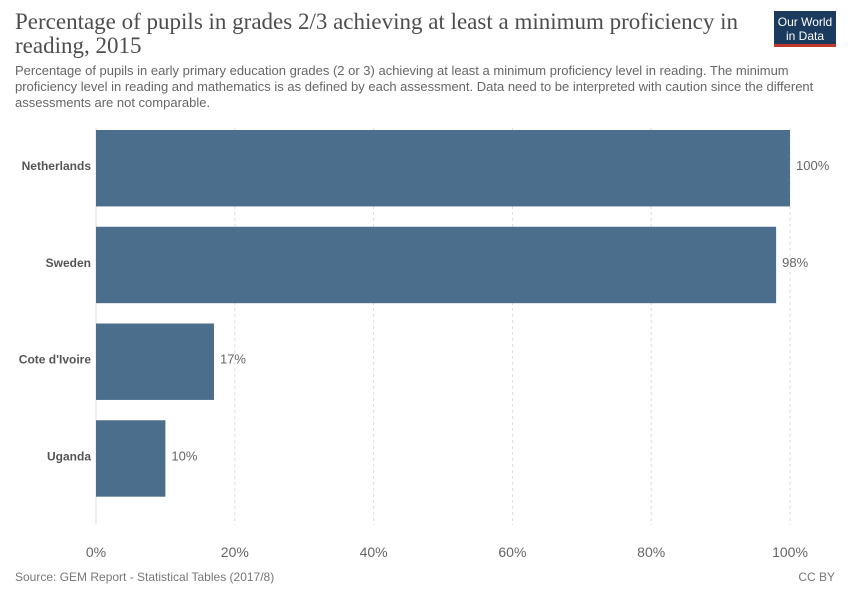 Image resolution: width=850 pixels, height=600 pixels. What do you see at coordinates (813, 165) in the screenshot?
I see `value-label: 100%` at bounding box center [813, 165].